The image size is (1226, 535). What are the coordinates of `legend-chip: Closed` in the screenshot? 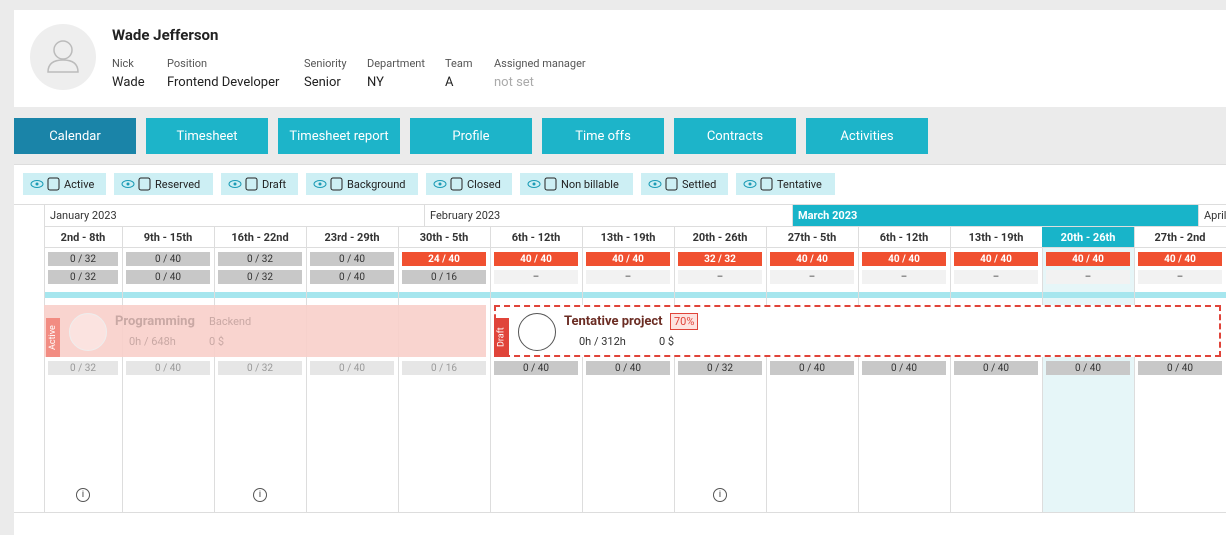 It's located at (469, 184).